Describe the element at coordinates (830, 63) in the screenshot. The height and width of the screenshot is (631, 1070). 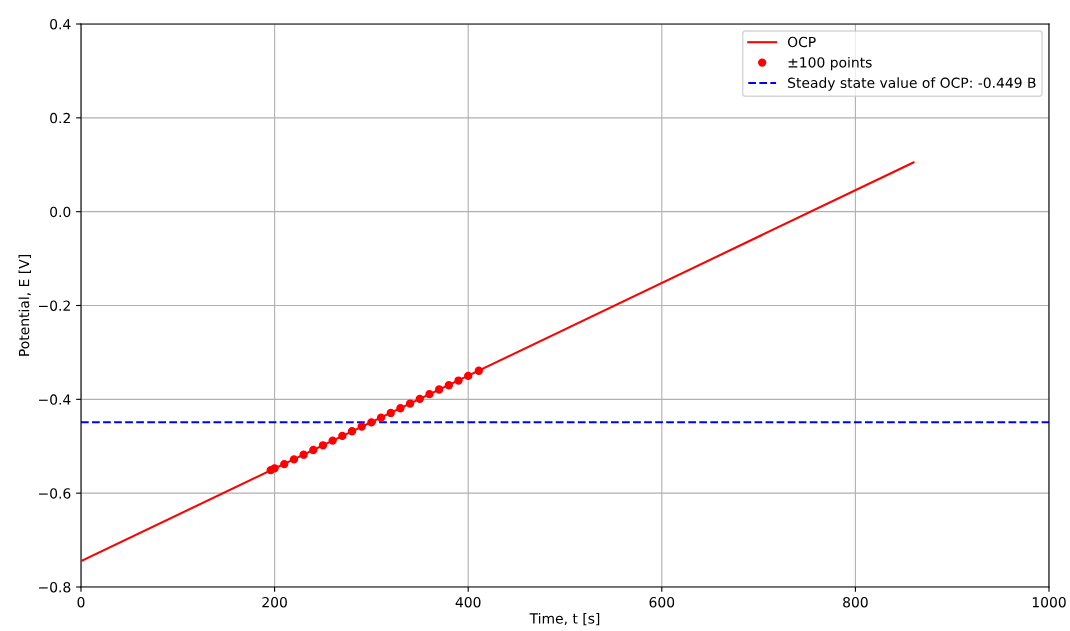
I see `legend-label: ±100 points` at that location.